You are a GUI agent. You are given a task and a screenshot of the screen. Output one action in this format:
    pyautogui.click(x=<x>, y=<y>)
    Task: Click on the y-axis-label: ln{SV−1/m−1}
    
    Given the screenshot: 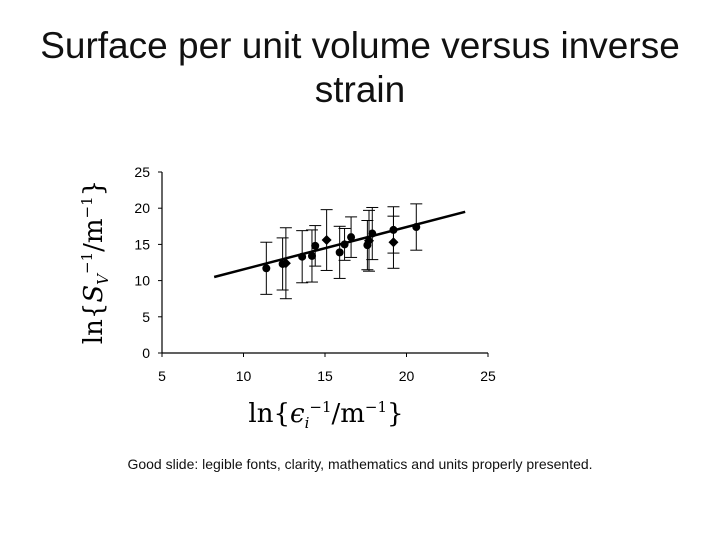 What is the action you would take?
    pyautogui.click(x=95, y=262)
    